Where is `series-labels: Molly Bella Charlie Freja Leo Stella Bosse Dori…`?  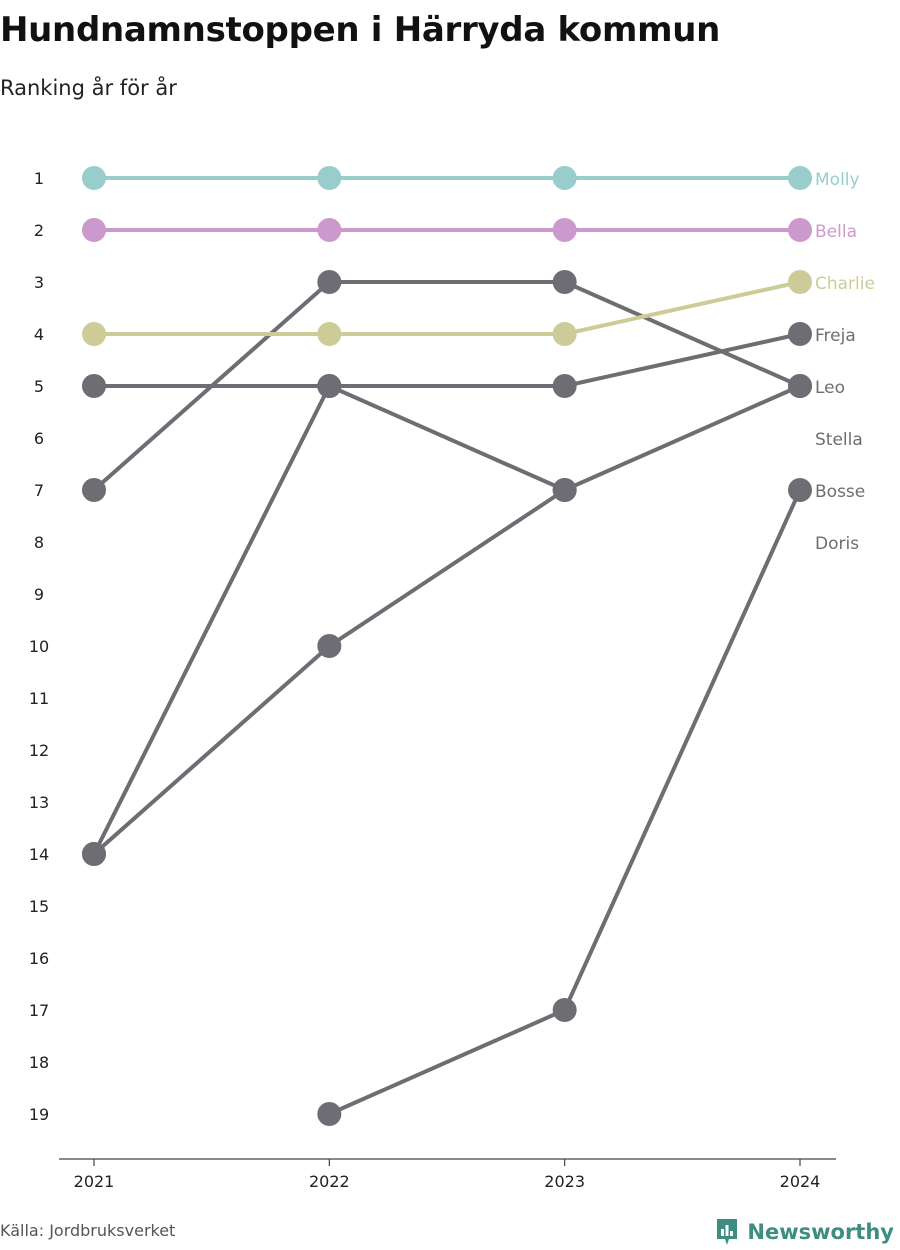 series-labels: Molly Bella Charlie Freja Leo Stella Bosse Dori… is located at coordinates (845, 362).